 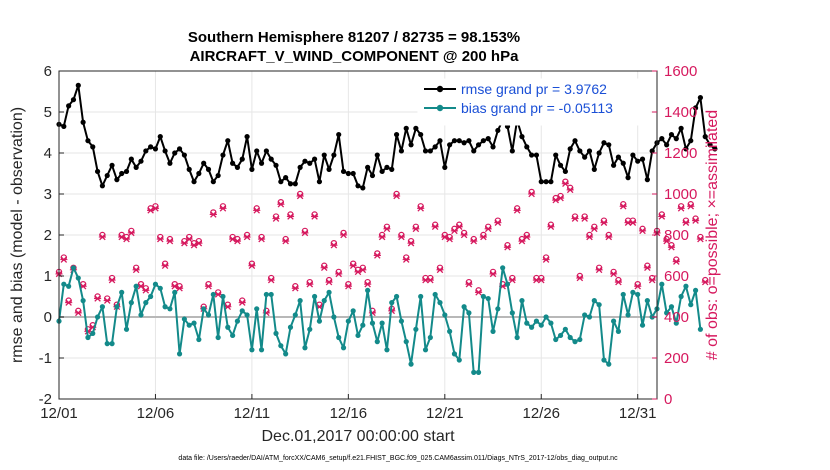 I want to click on y-left-tick-label: 4, so click(x=48, y=153).